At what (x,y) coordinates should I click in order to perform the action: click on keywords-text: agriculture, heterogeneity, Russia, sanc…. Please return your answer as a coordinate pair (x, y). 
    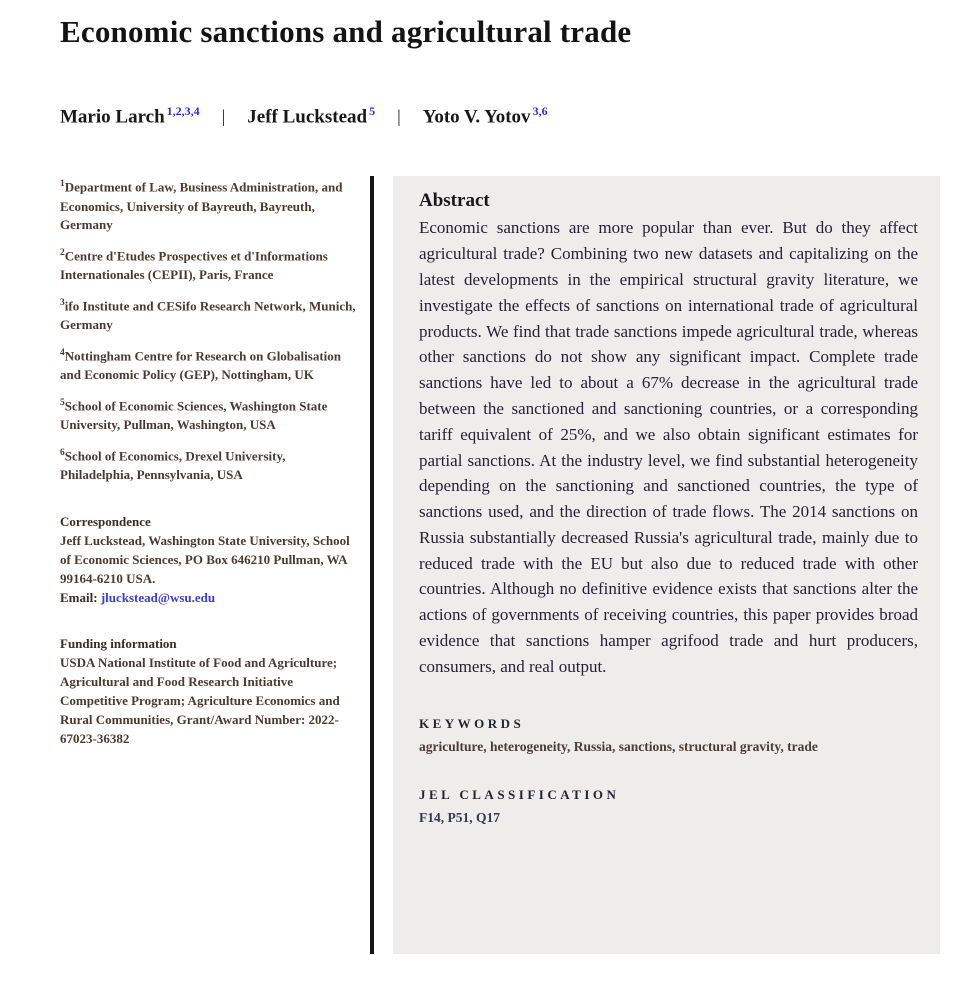
    Looking at the image, I should click on (618, 746).